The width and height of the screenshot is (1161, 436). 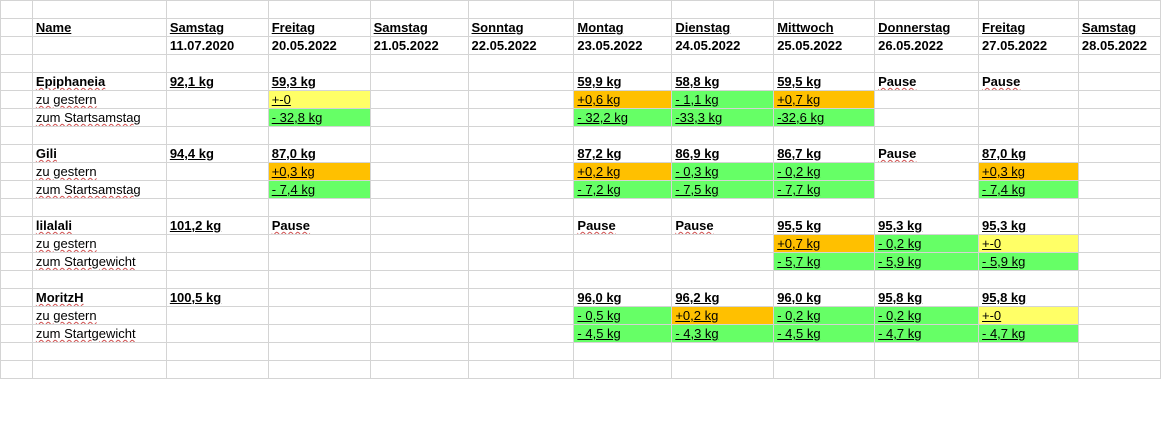 What do you see at coordinates (824, 315) in the screenshot?
I see `value-cell: - 0,2 kg` at bounding box center [824, 315].